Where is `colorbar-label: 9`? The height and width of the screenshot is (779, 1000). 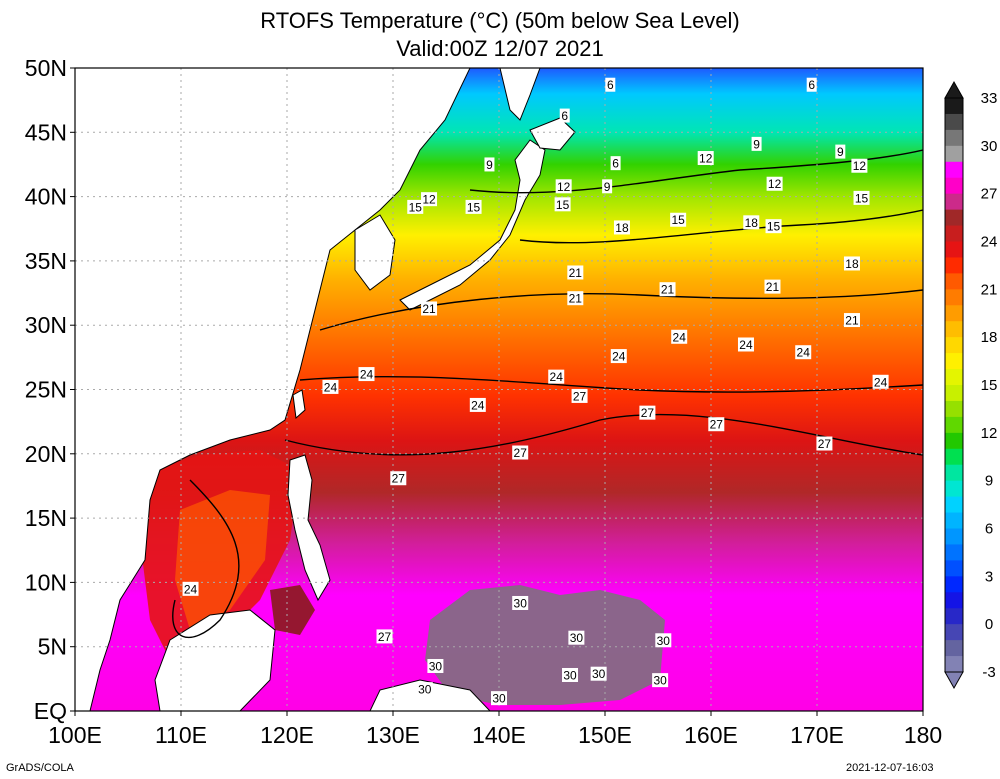
colorbar-label: 9 is located at coordinates (989, 481).